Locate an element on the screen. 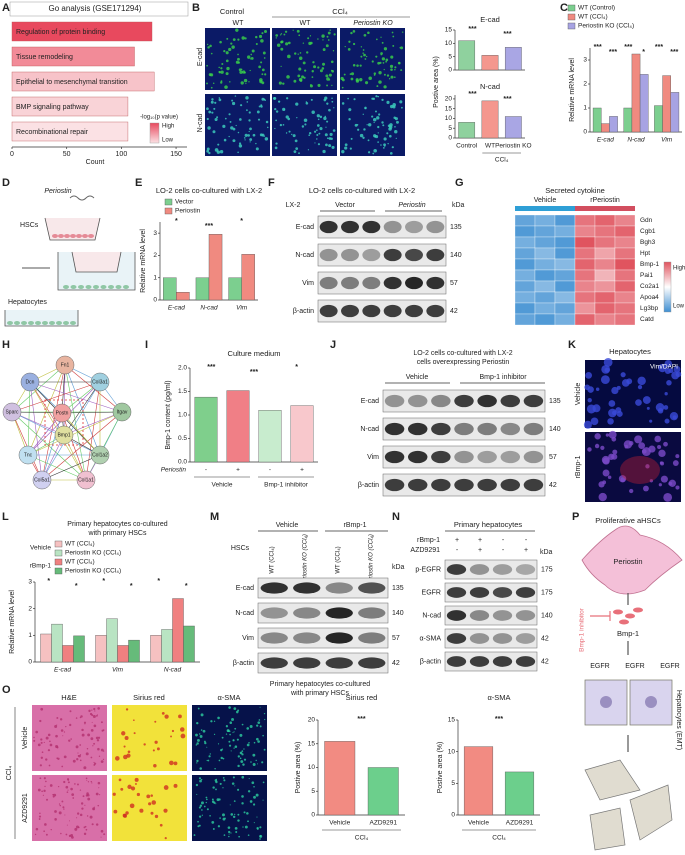 The image size is (685, 855). label: Vehicle is located at coordinates (417, 377).